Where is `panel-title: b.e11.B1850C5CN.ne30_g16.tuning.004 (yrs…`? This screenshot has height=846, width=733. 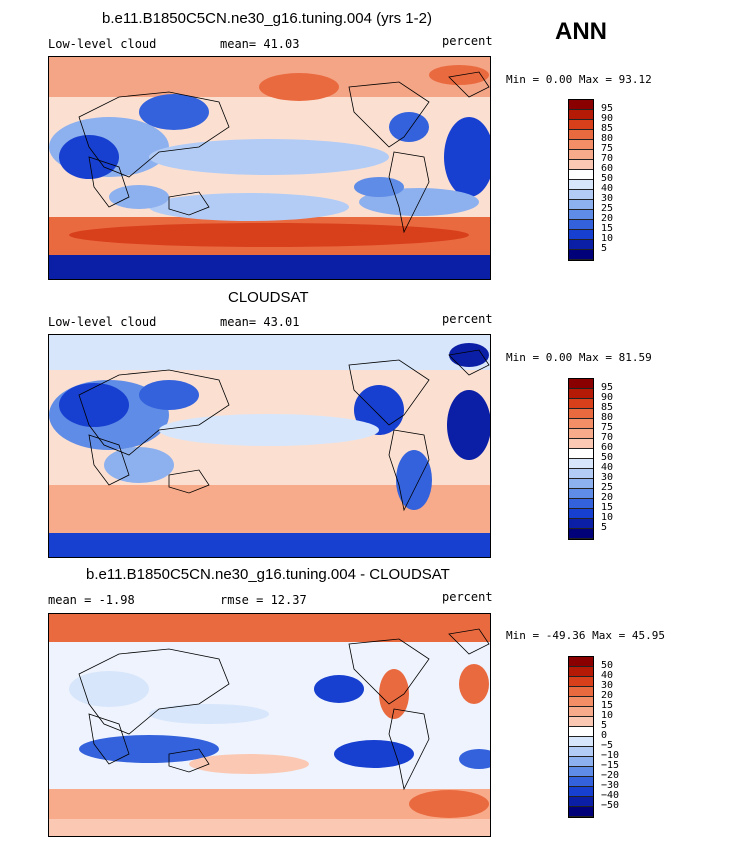
panel-title: b.e11.B1850C5CN.ne30_g16.tuning.004 (yrs… is located at coordinates (267, 18).